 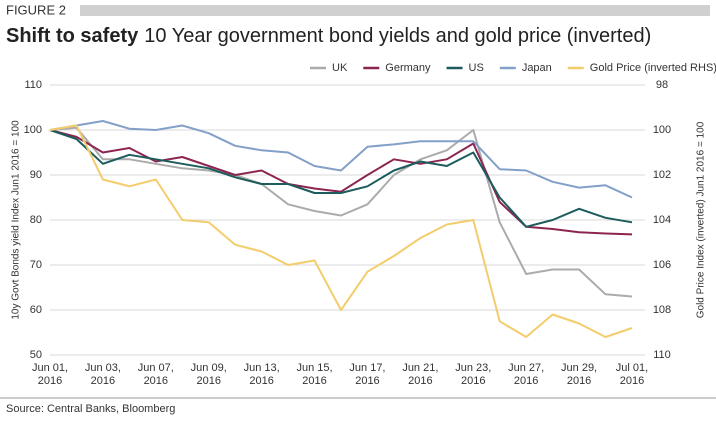 What do you see at coordinates (537, 68) in the screenshot?
I see `legend-label: Japan` at bounding box center [537, 68].